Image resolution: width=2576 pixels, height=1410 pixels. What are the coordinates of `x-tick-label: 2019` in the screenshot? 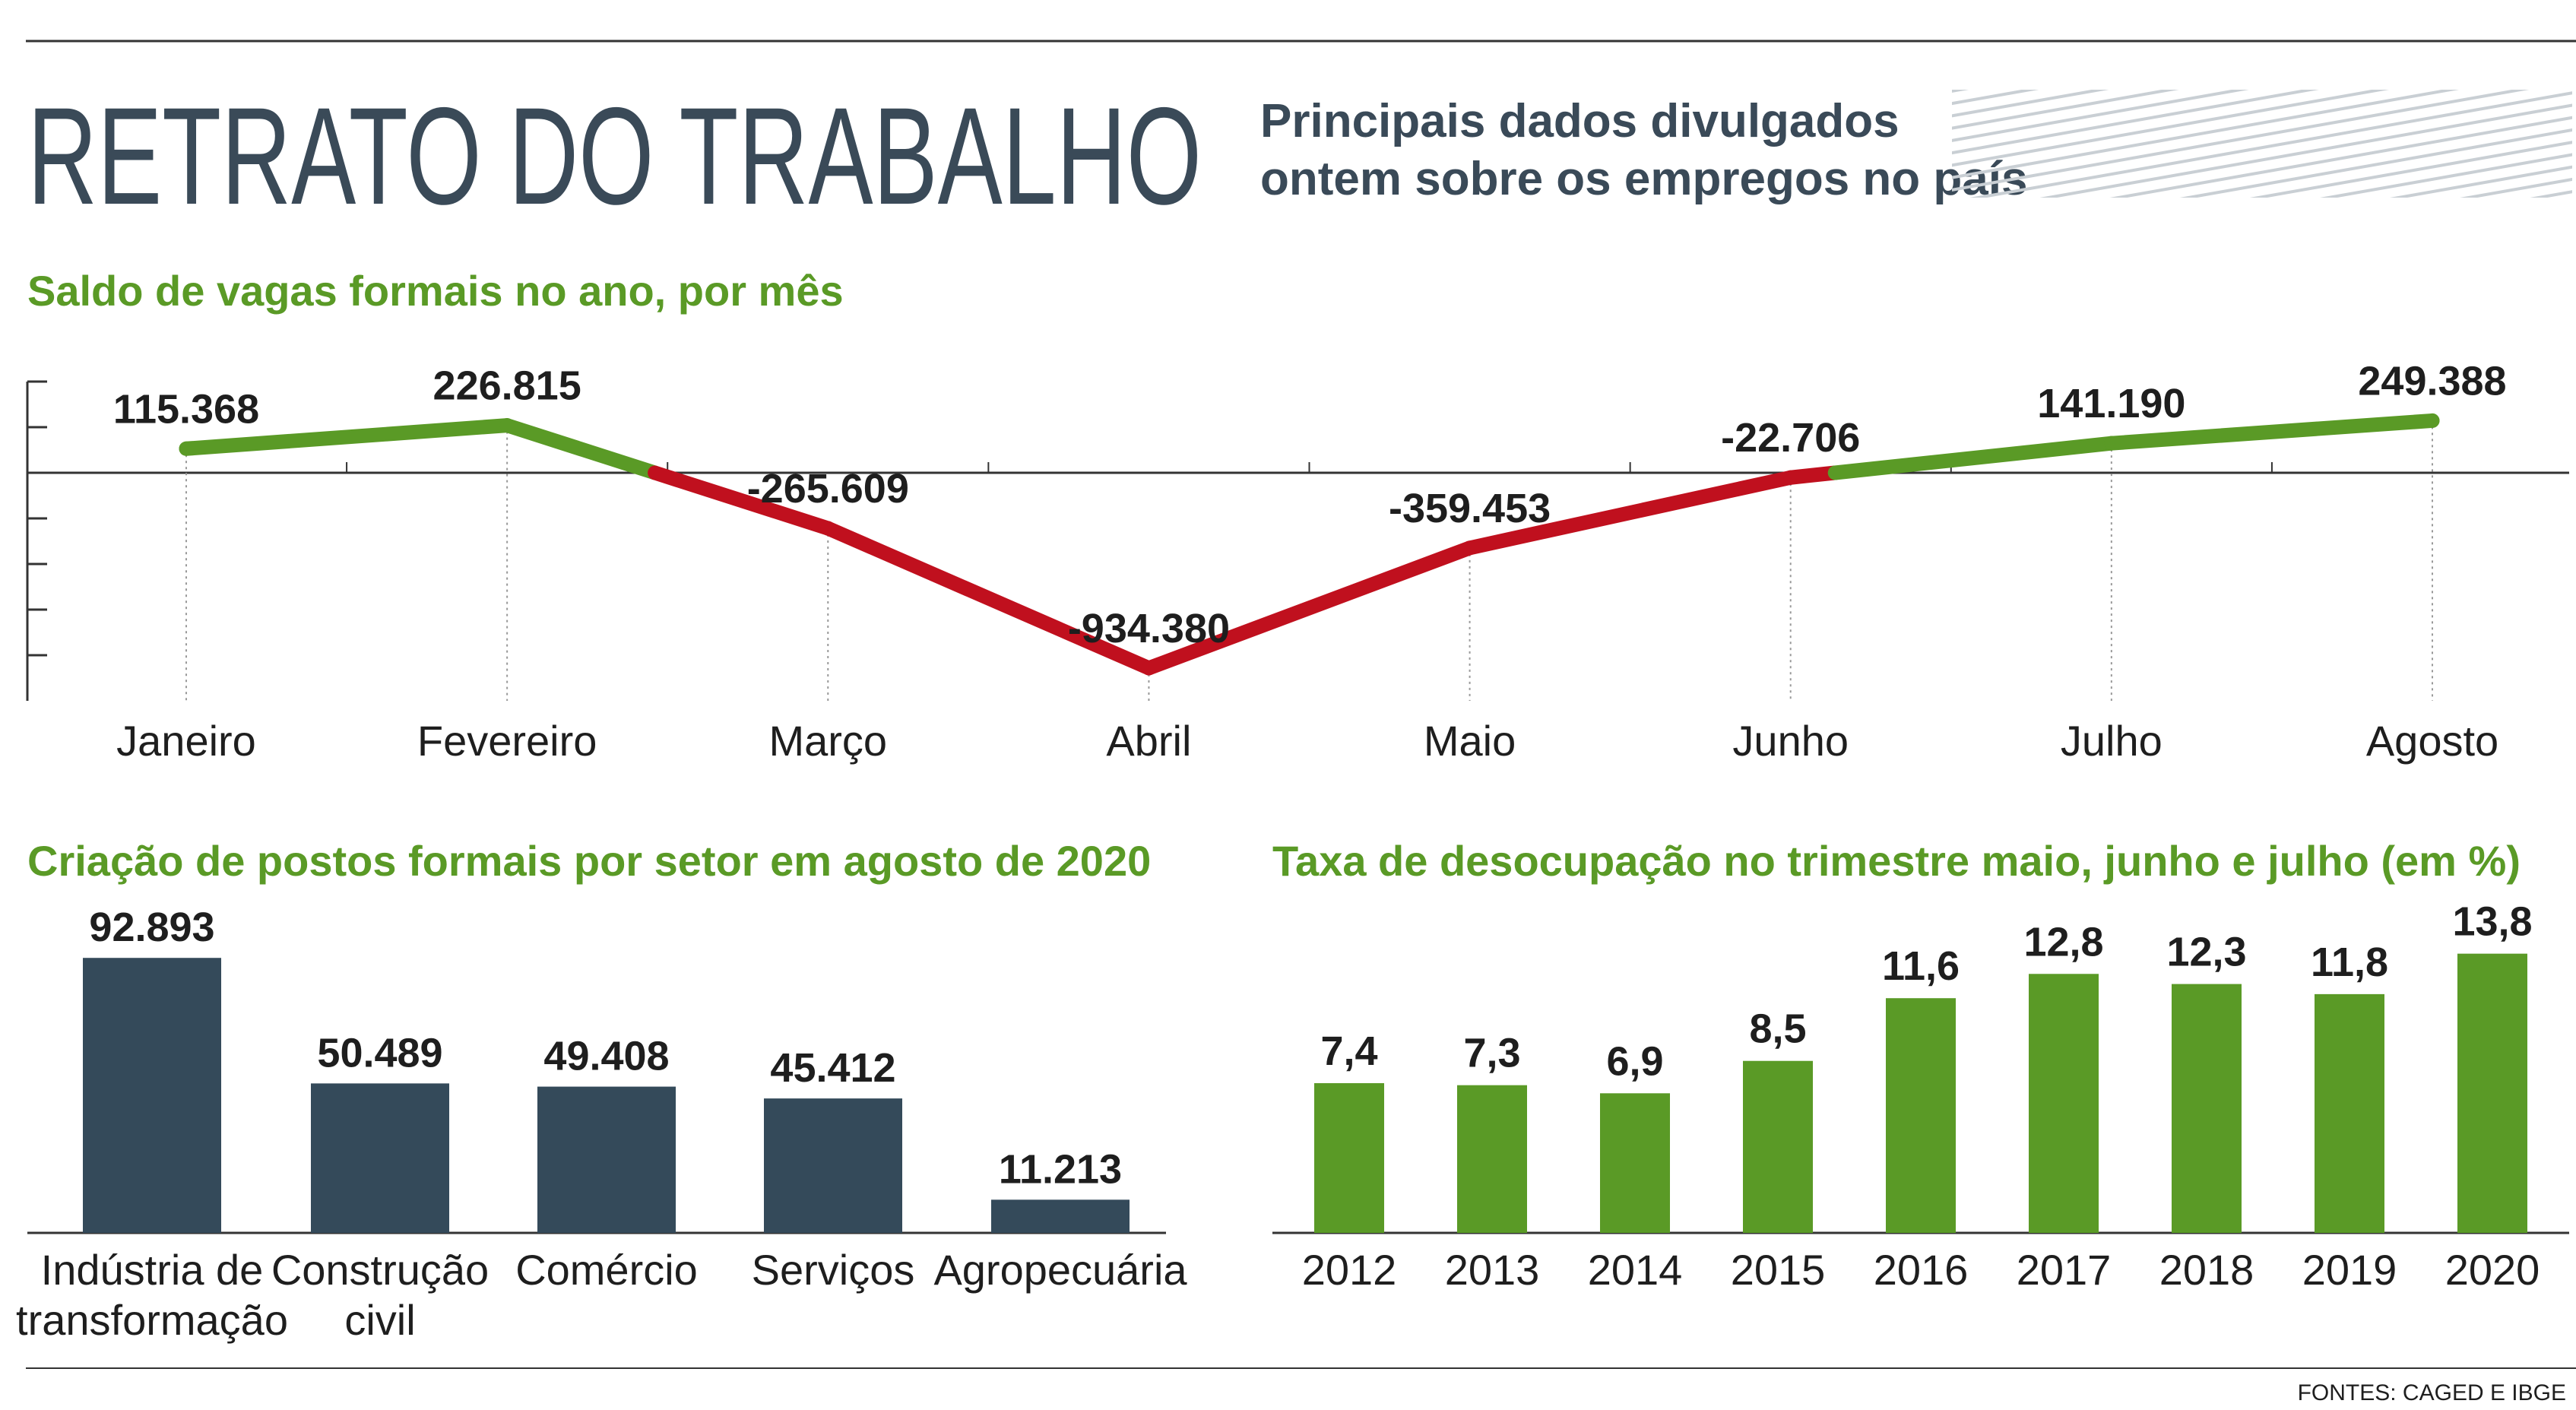 It's located at (2349, 1270).